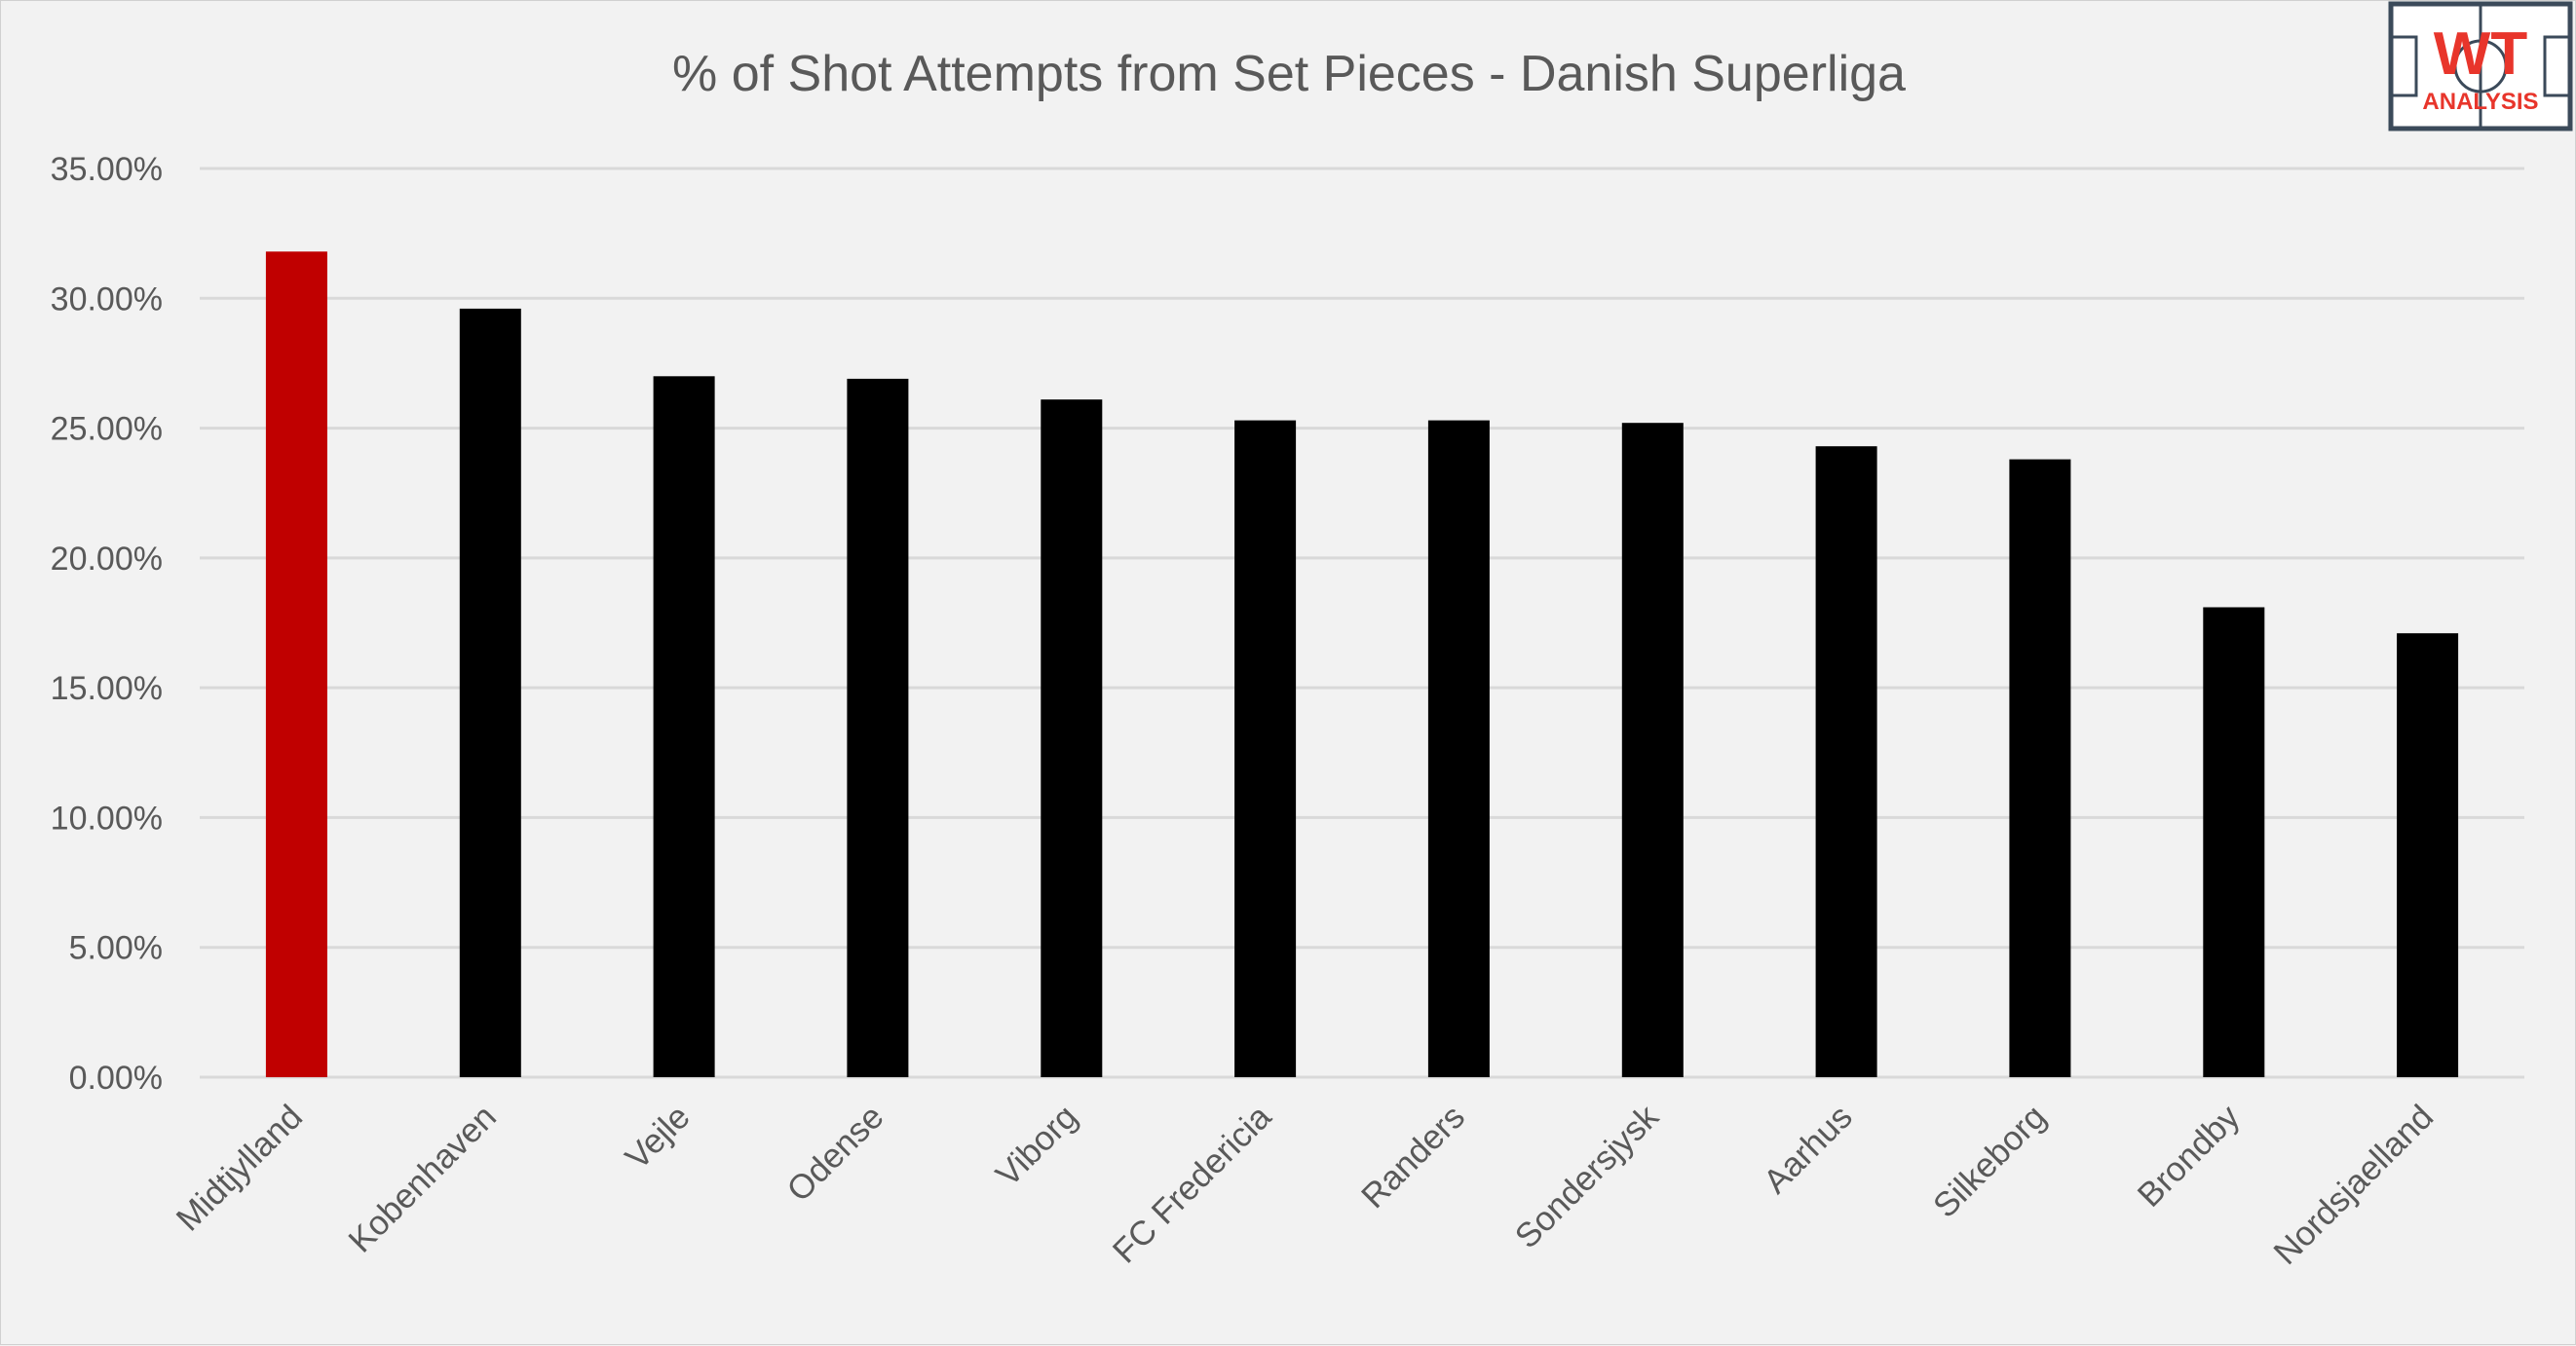 Image resolution: width=2576 pixels, height=1346 pixels. Describe the element at coordinates (107, 299) in the screenshot. I see `y-tick-label: 30.00%` at that location.